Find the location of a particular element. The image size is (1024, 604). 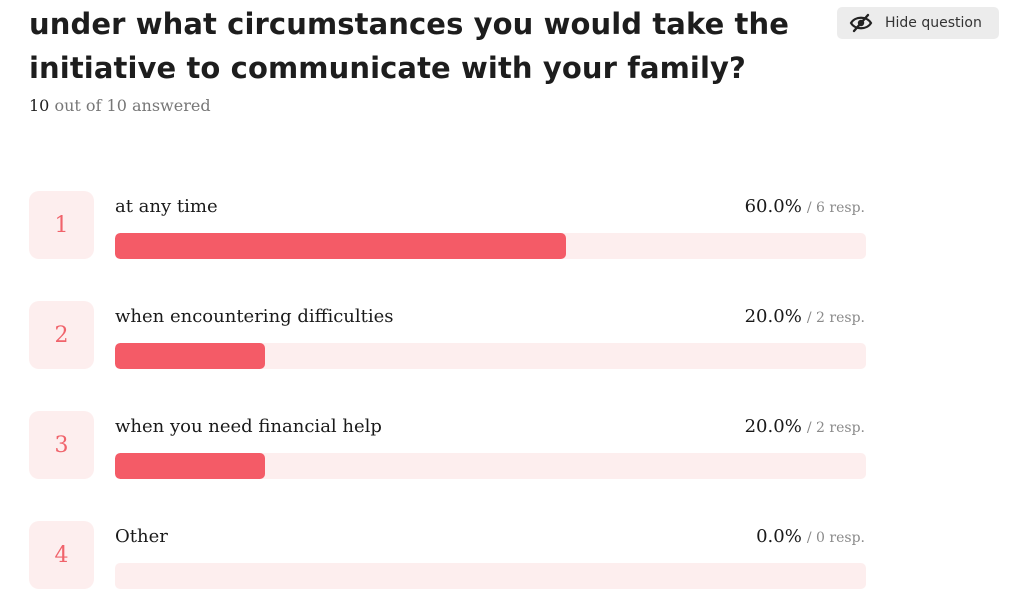

answered-suffix: out of 10 answered is located at coordinates (132, 105).